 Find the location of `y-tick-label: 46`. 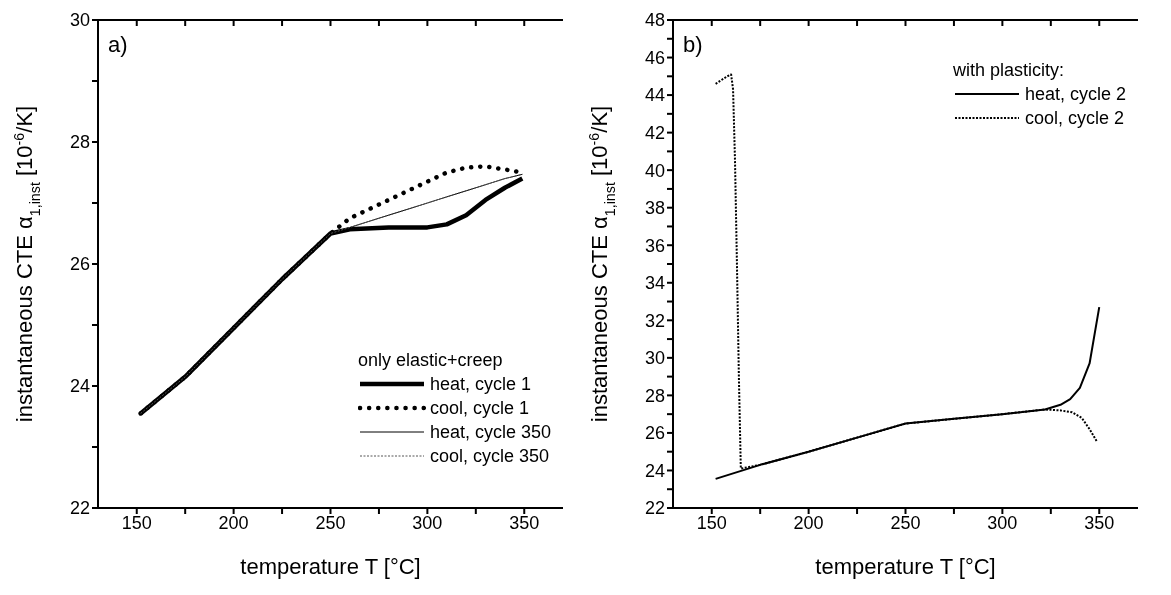

y-tick-label: 46 is located at coordinates (654, 57).